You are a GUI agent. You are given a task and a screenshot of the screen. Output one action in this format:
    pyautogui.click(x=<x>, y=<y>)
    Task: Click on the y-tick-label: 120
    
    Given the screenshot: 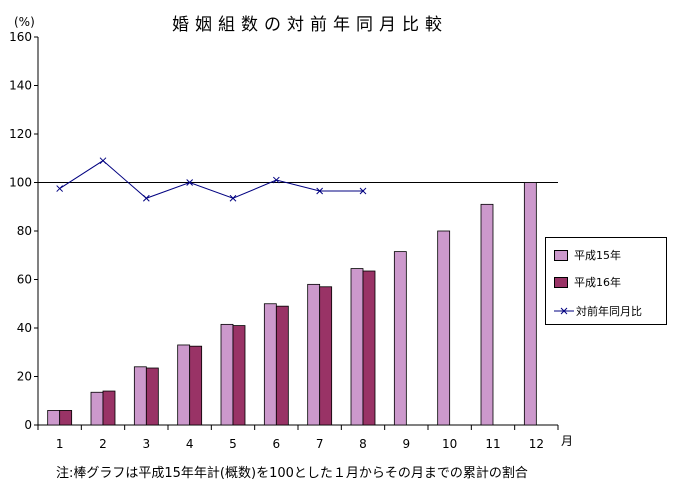 What is the action you would take?
    pyautogui.click(x=20, y=134)
    